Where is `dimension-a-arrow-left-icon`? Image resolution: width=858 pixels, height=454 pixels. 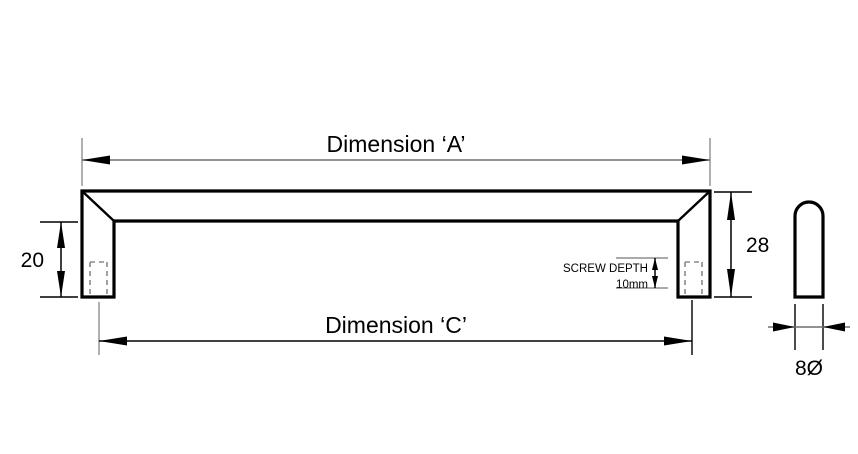 dimension-a-arrow-left-icon is located at coordinates (96, 160).